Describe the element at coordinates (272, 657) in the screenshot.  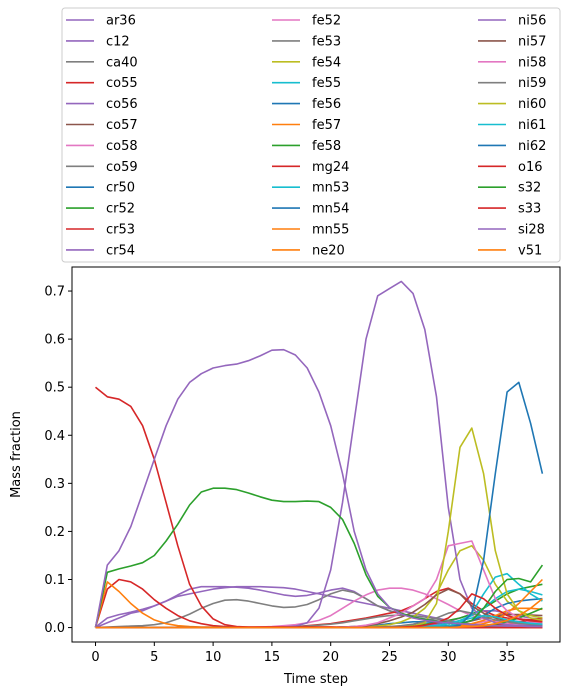
I see `x-tick-label: 15` at that location.